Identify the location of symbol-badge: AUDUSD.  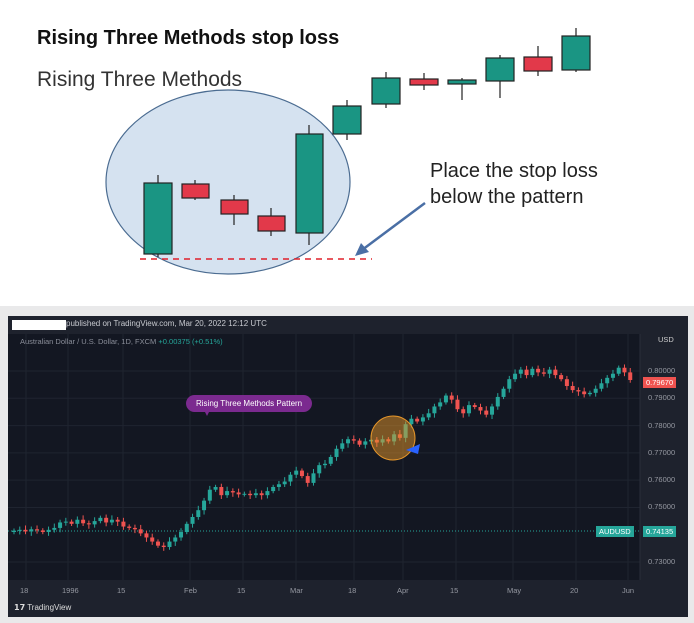
(615, 531).